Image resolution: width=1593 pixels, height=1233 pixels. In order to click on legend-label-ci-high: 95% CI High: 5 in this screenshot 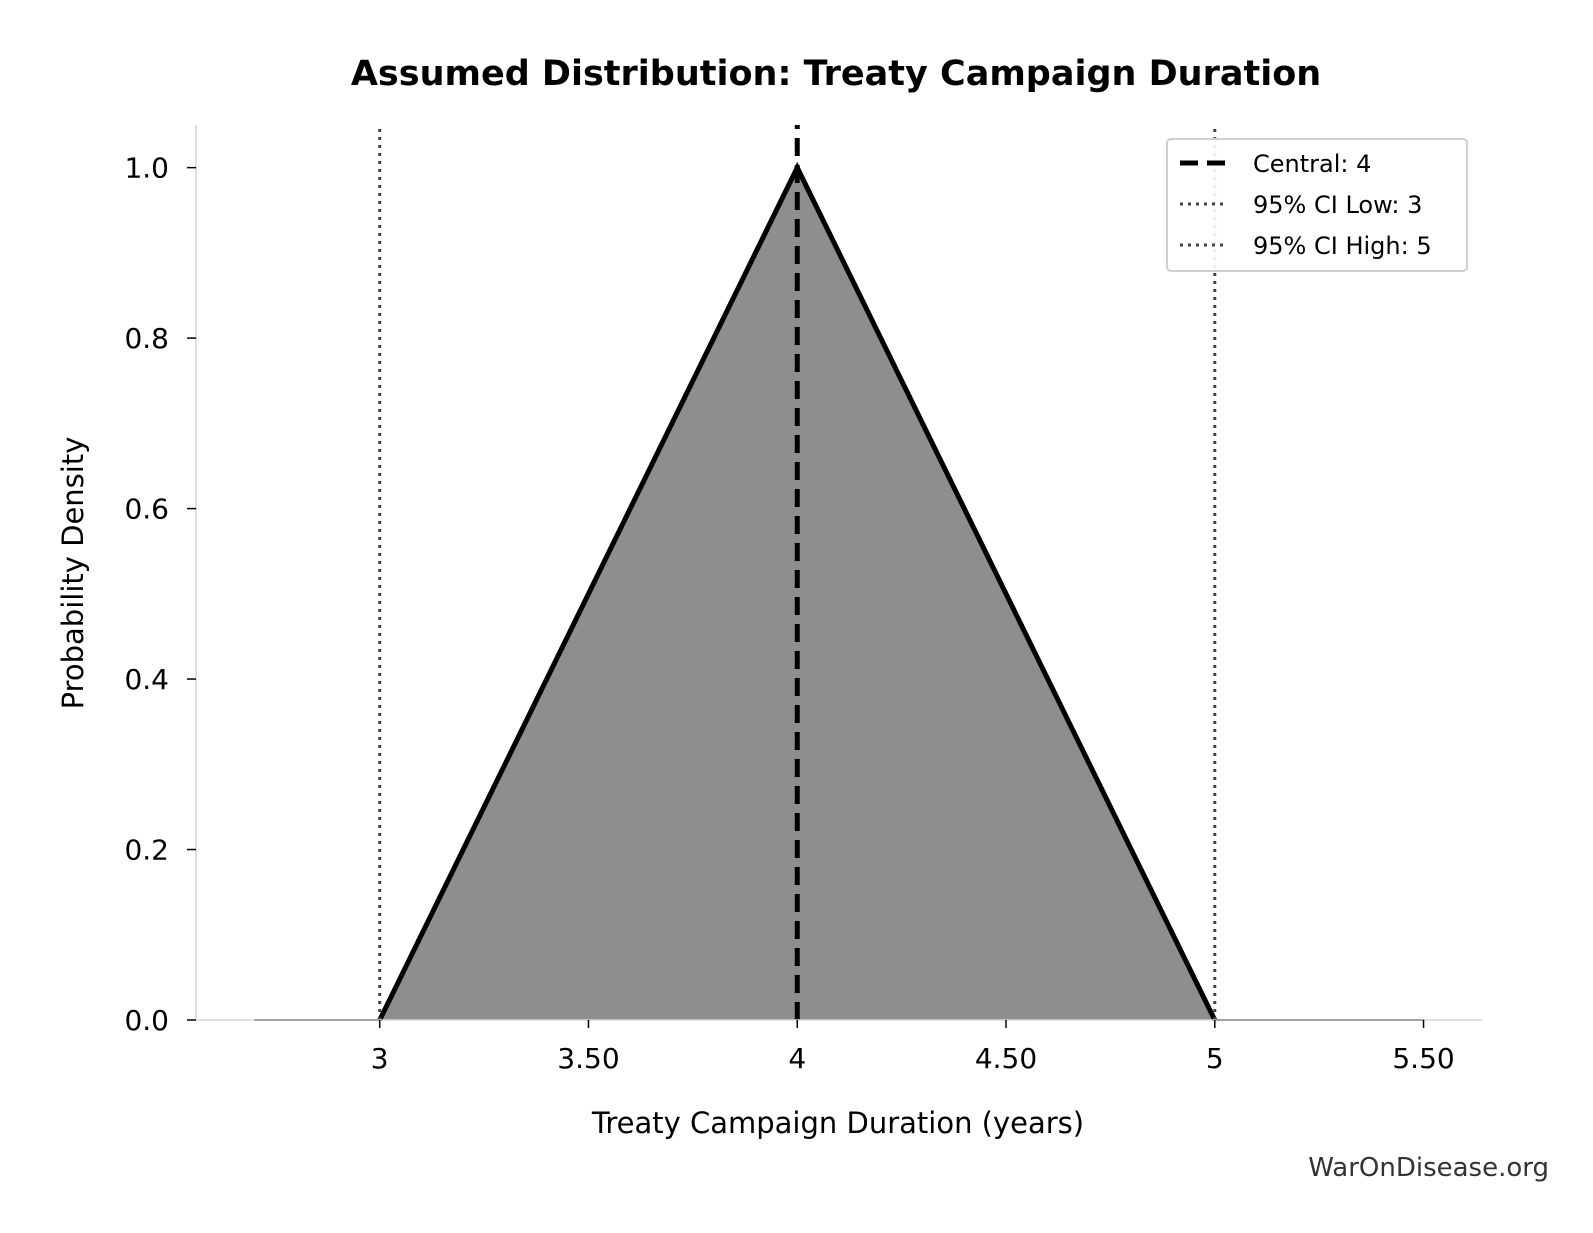, I will do `click(1342, 246)`.